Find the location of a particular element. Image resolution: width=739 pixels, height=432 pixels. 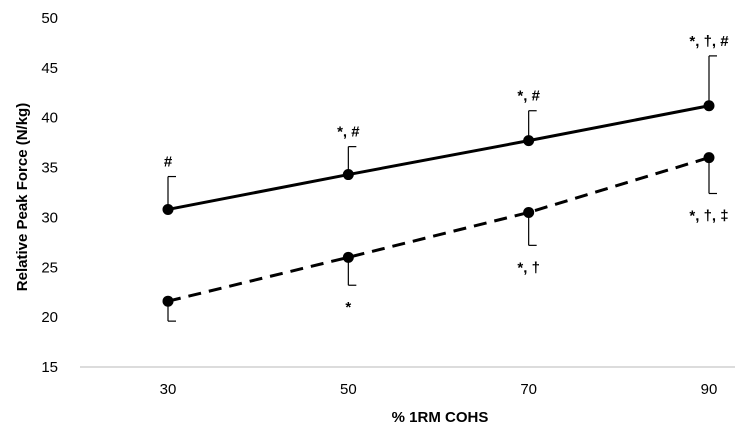

y-tick-label: 40 is located at coordinates (49, 118).